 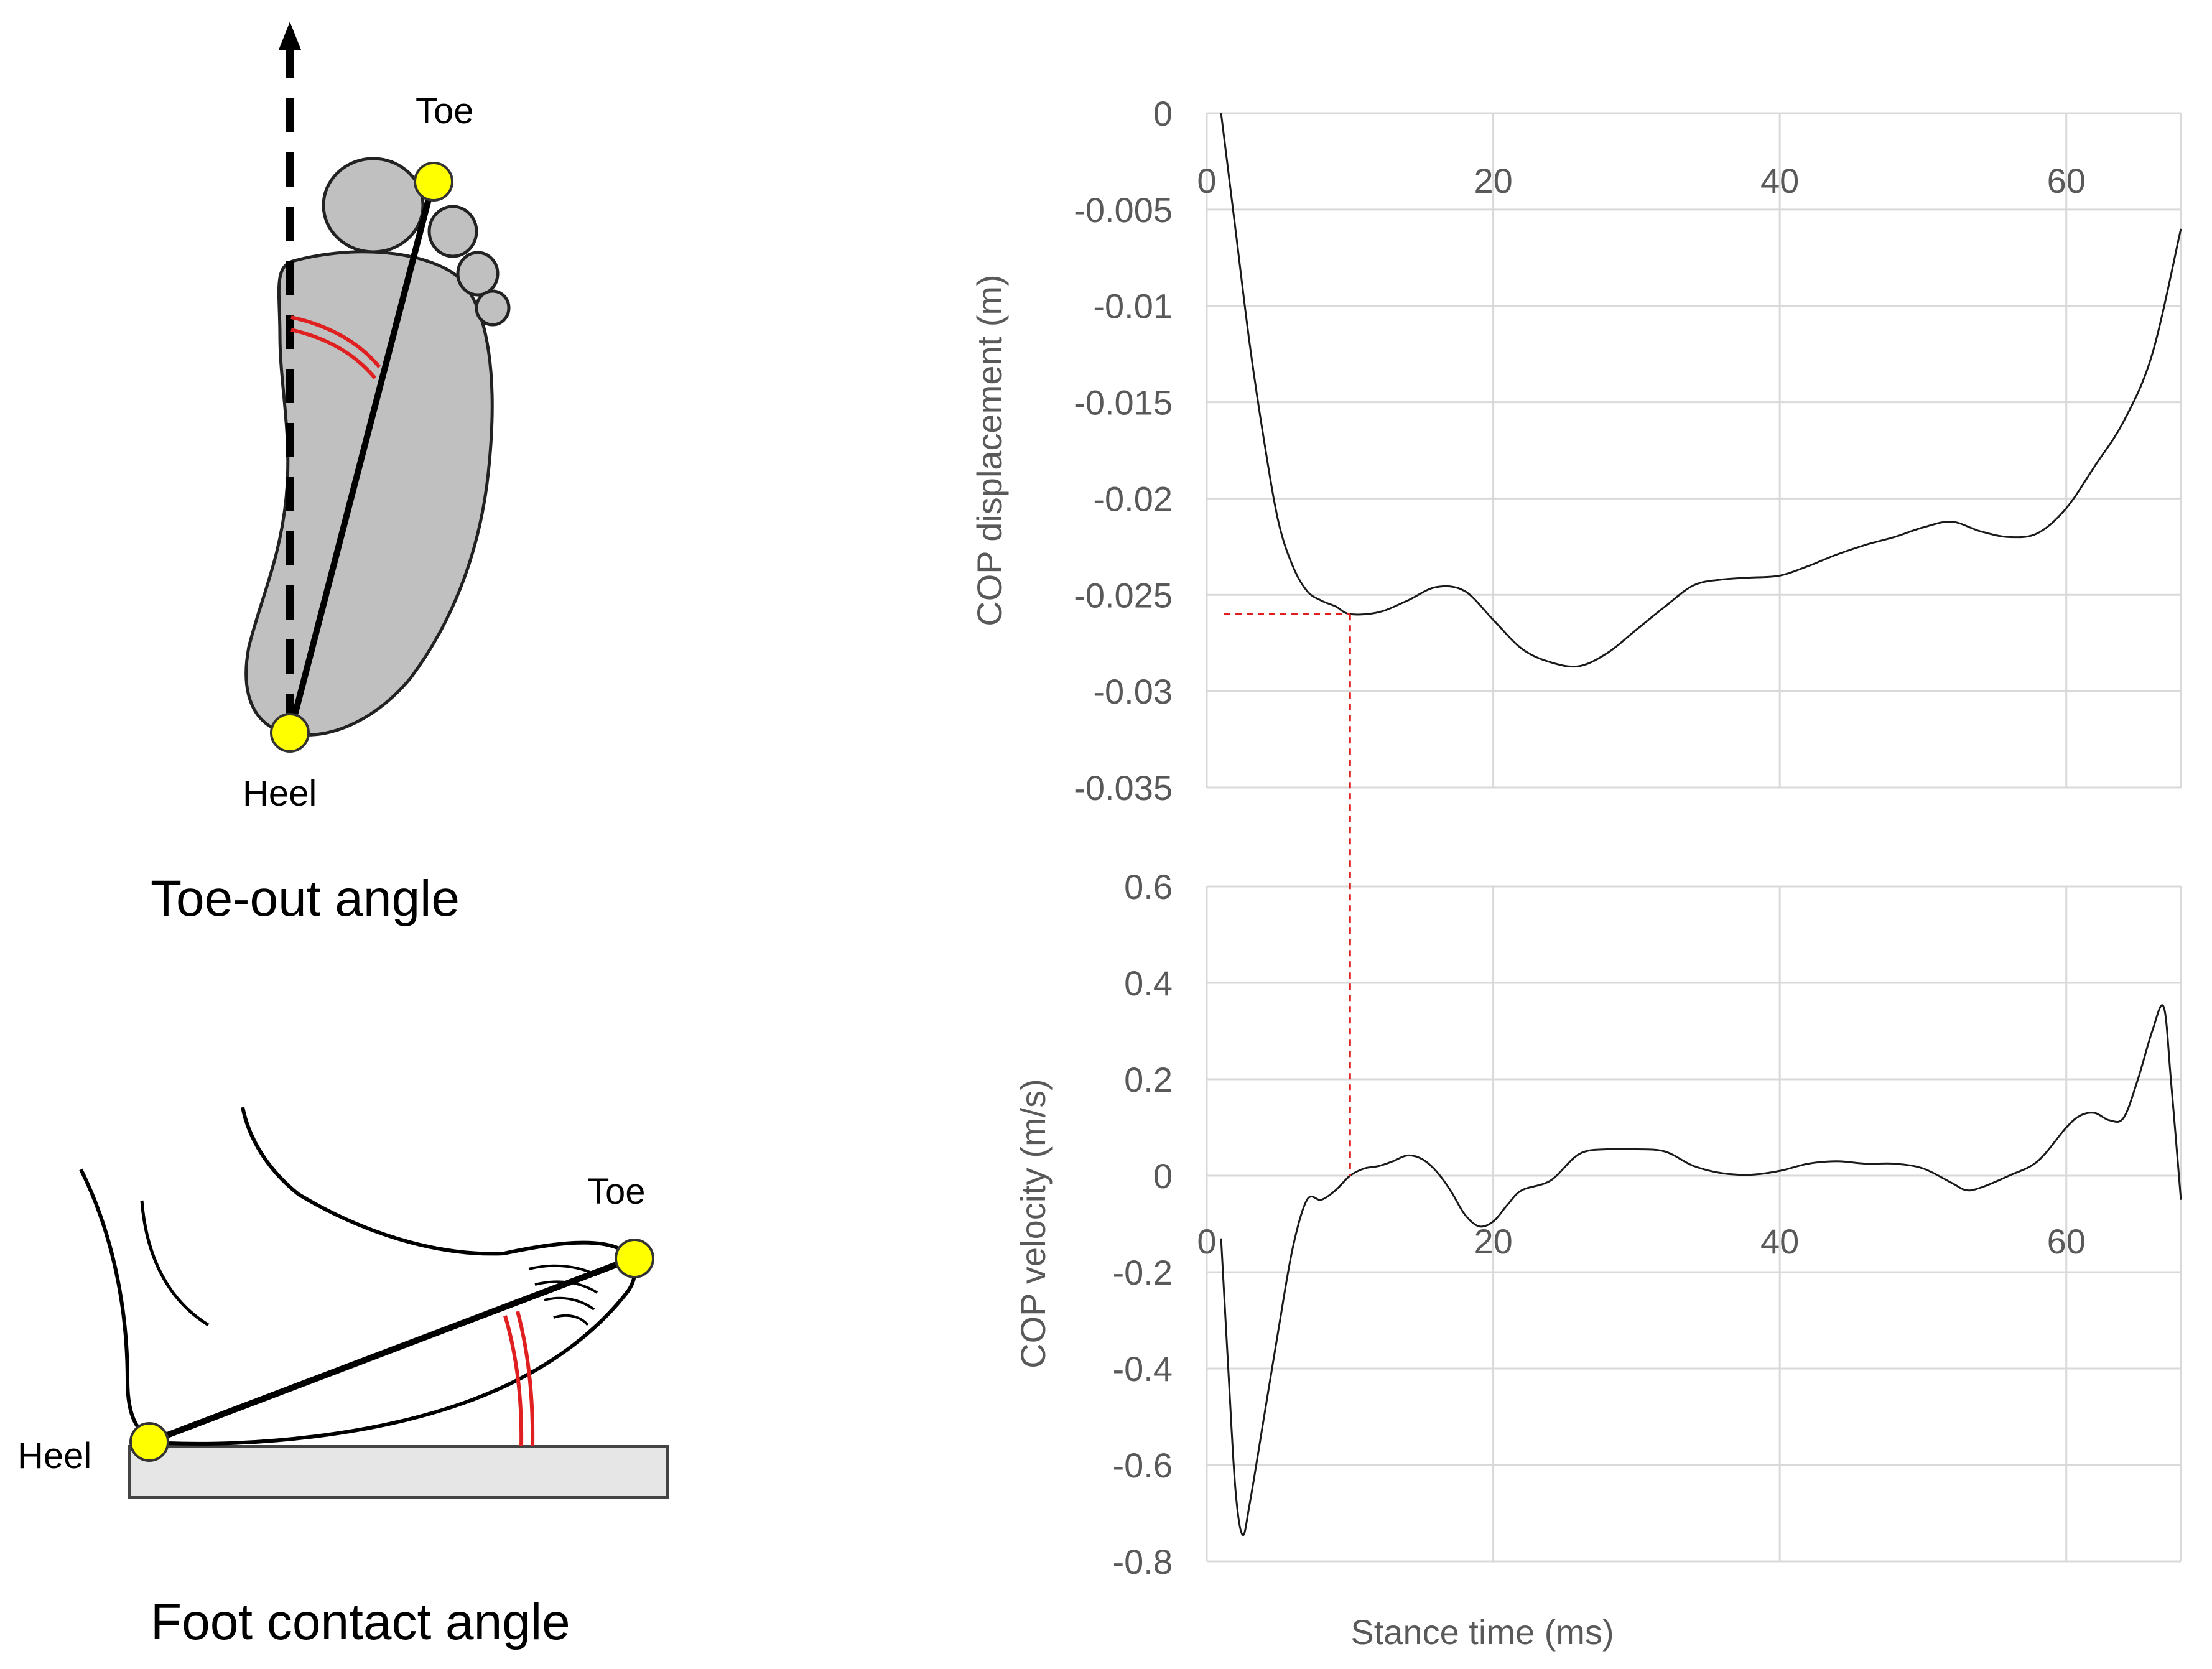 I want to click on leg-inner-line-icon, so click(x=175, y=1263).